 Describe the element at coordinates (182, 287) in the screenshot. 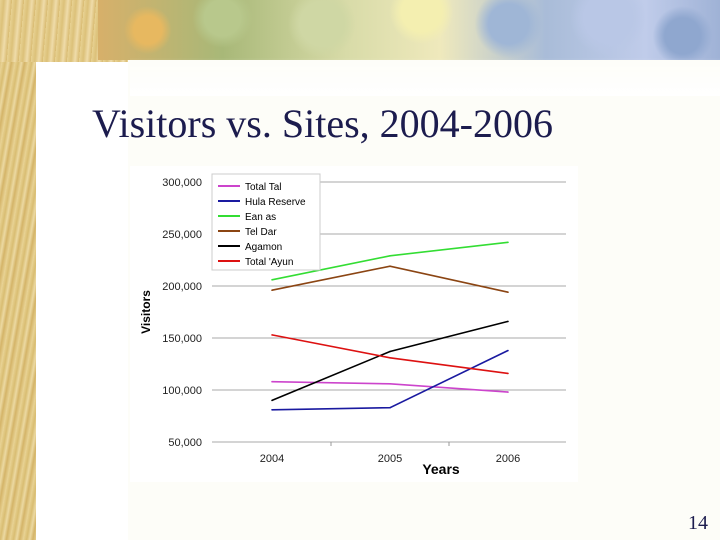

I see `y-tick-label: 200,000` at that location.